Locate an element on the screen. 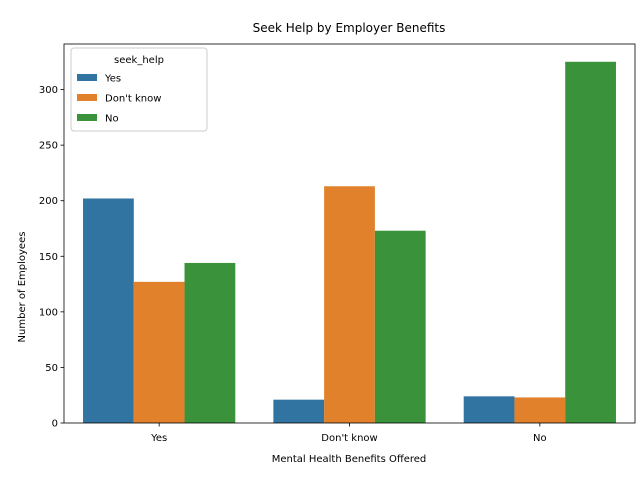 The height and width of the screenshot is (480, 640). y-tick-label: 100 is located at coordinates (48, 312).